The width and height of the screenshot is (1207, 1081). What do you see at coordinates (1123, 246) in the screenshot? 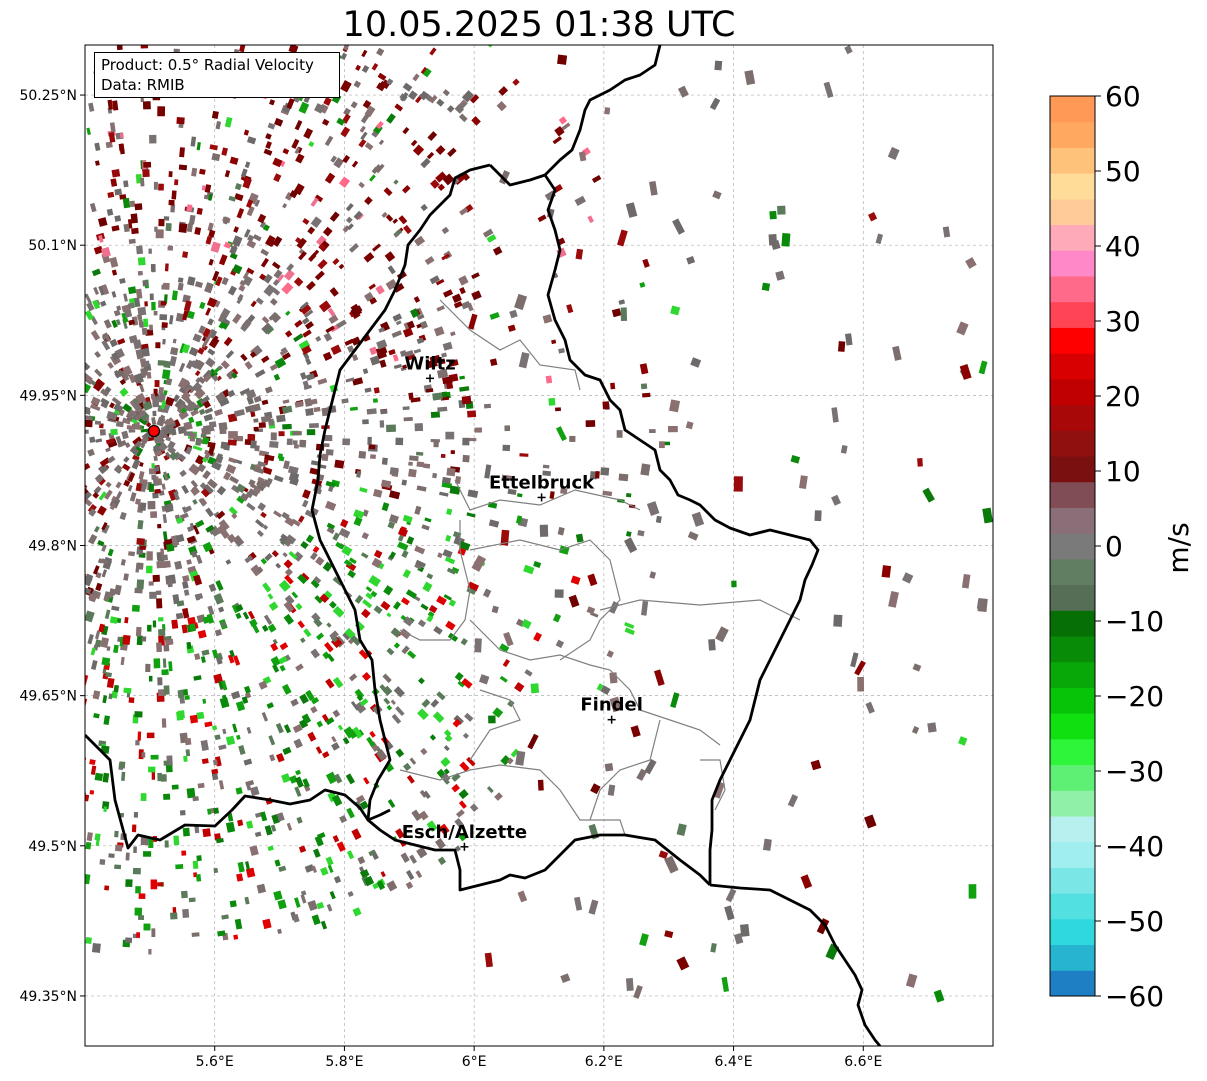
I see `colorbar-tick-label: 40` at bounding box center [1123, 246].